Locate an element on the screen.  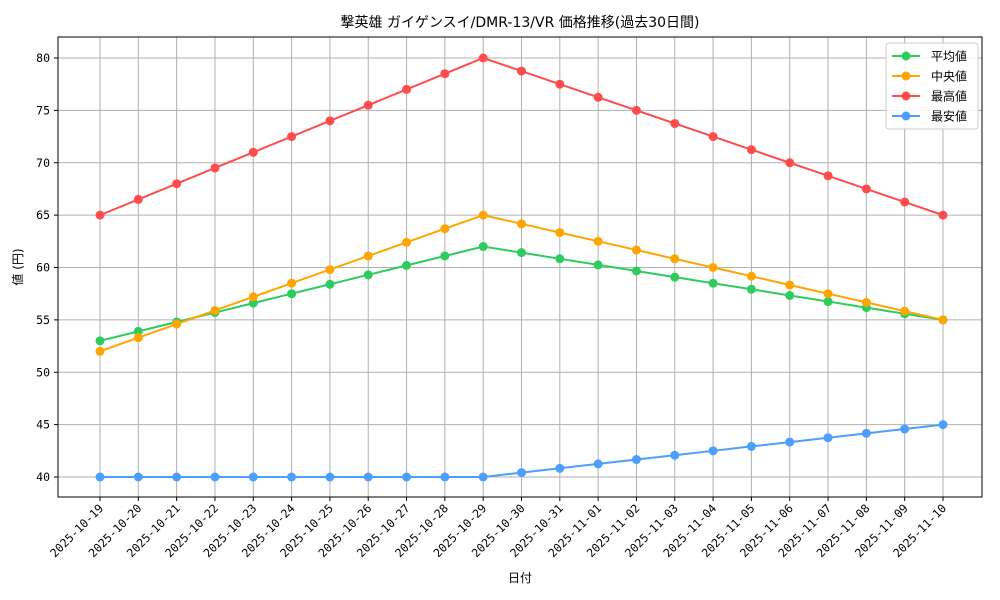
legend-item: 最安値 is located at coordinates (929, 116).